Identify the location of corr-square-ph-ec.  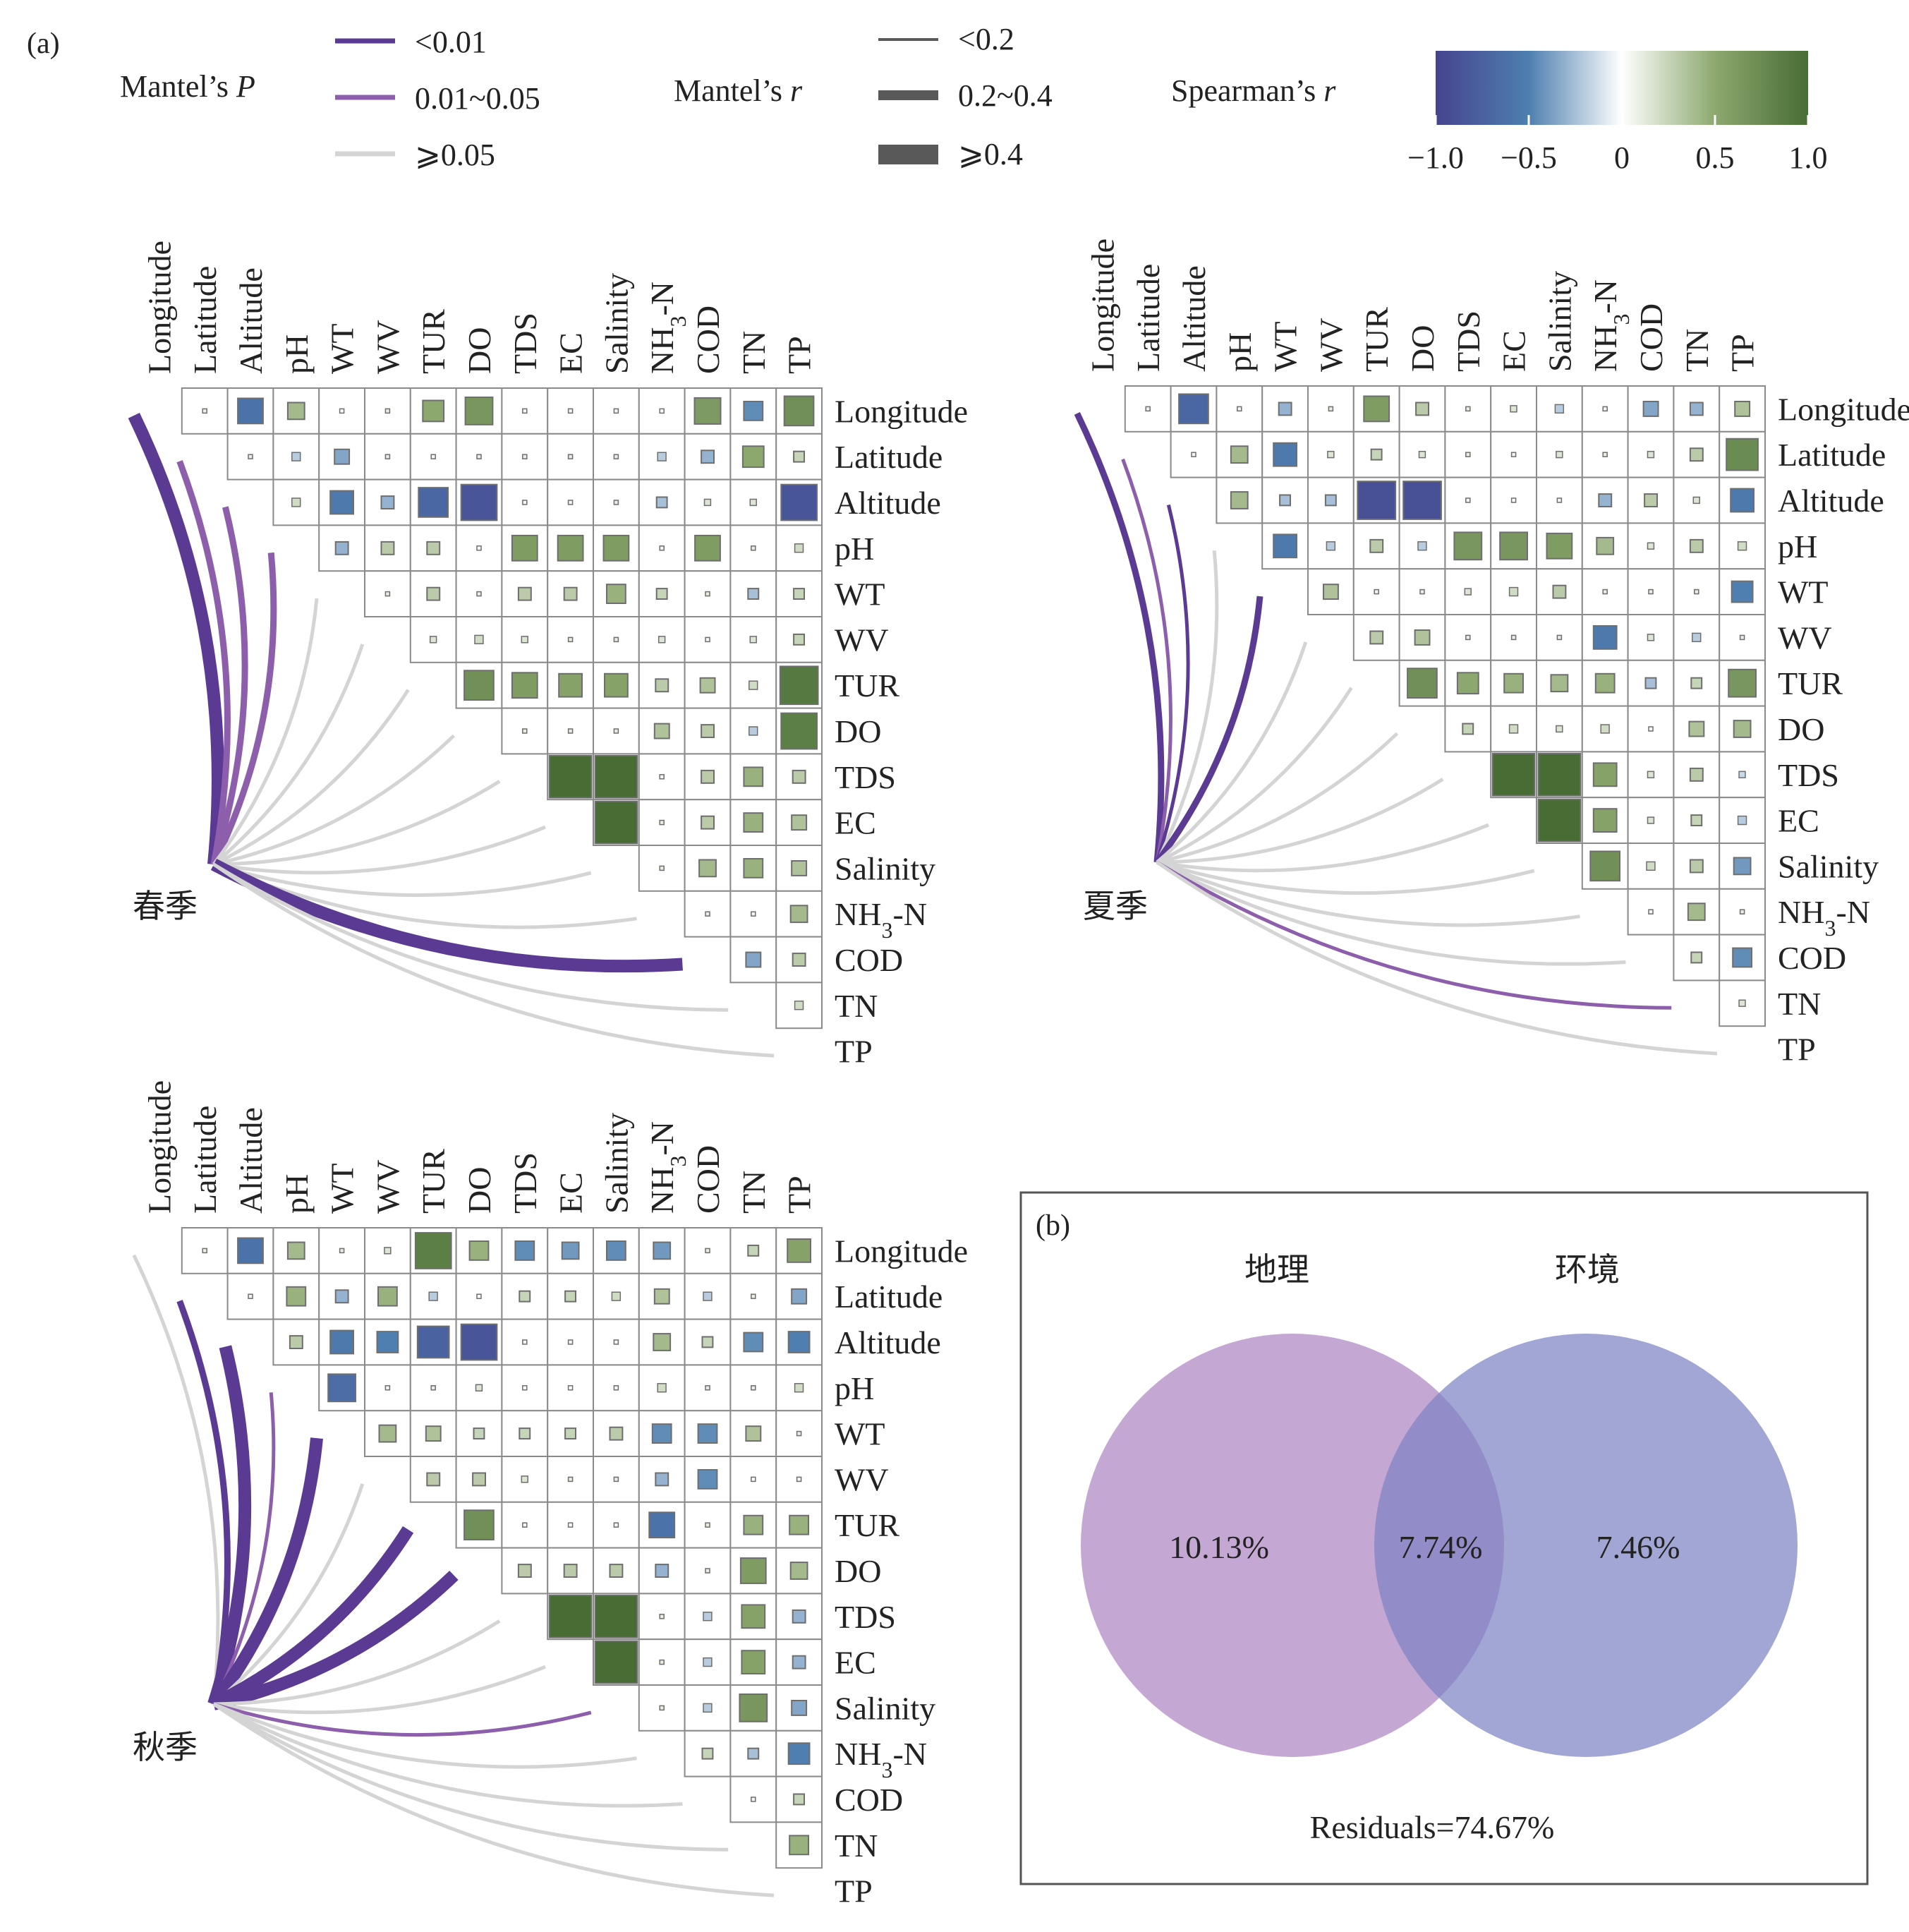
(570, 548).